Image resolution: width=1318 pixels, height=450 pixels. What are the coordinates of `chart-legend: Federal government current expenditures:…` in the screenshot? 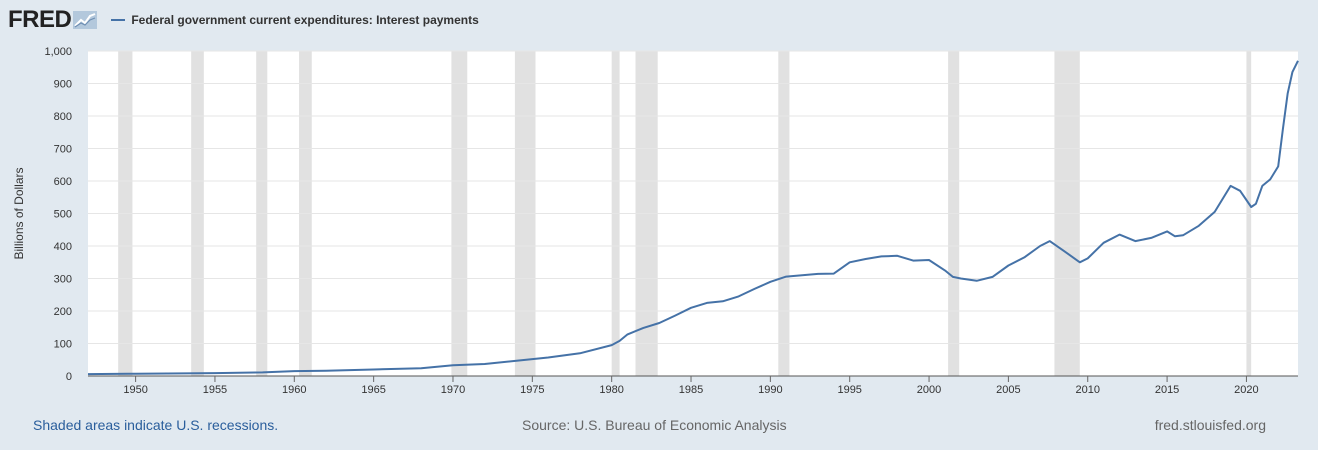 It's located at (295, 20).